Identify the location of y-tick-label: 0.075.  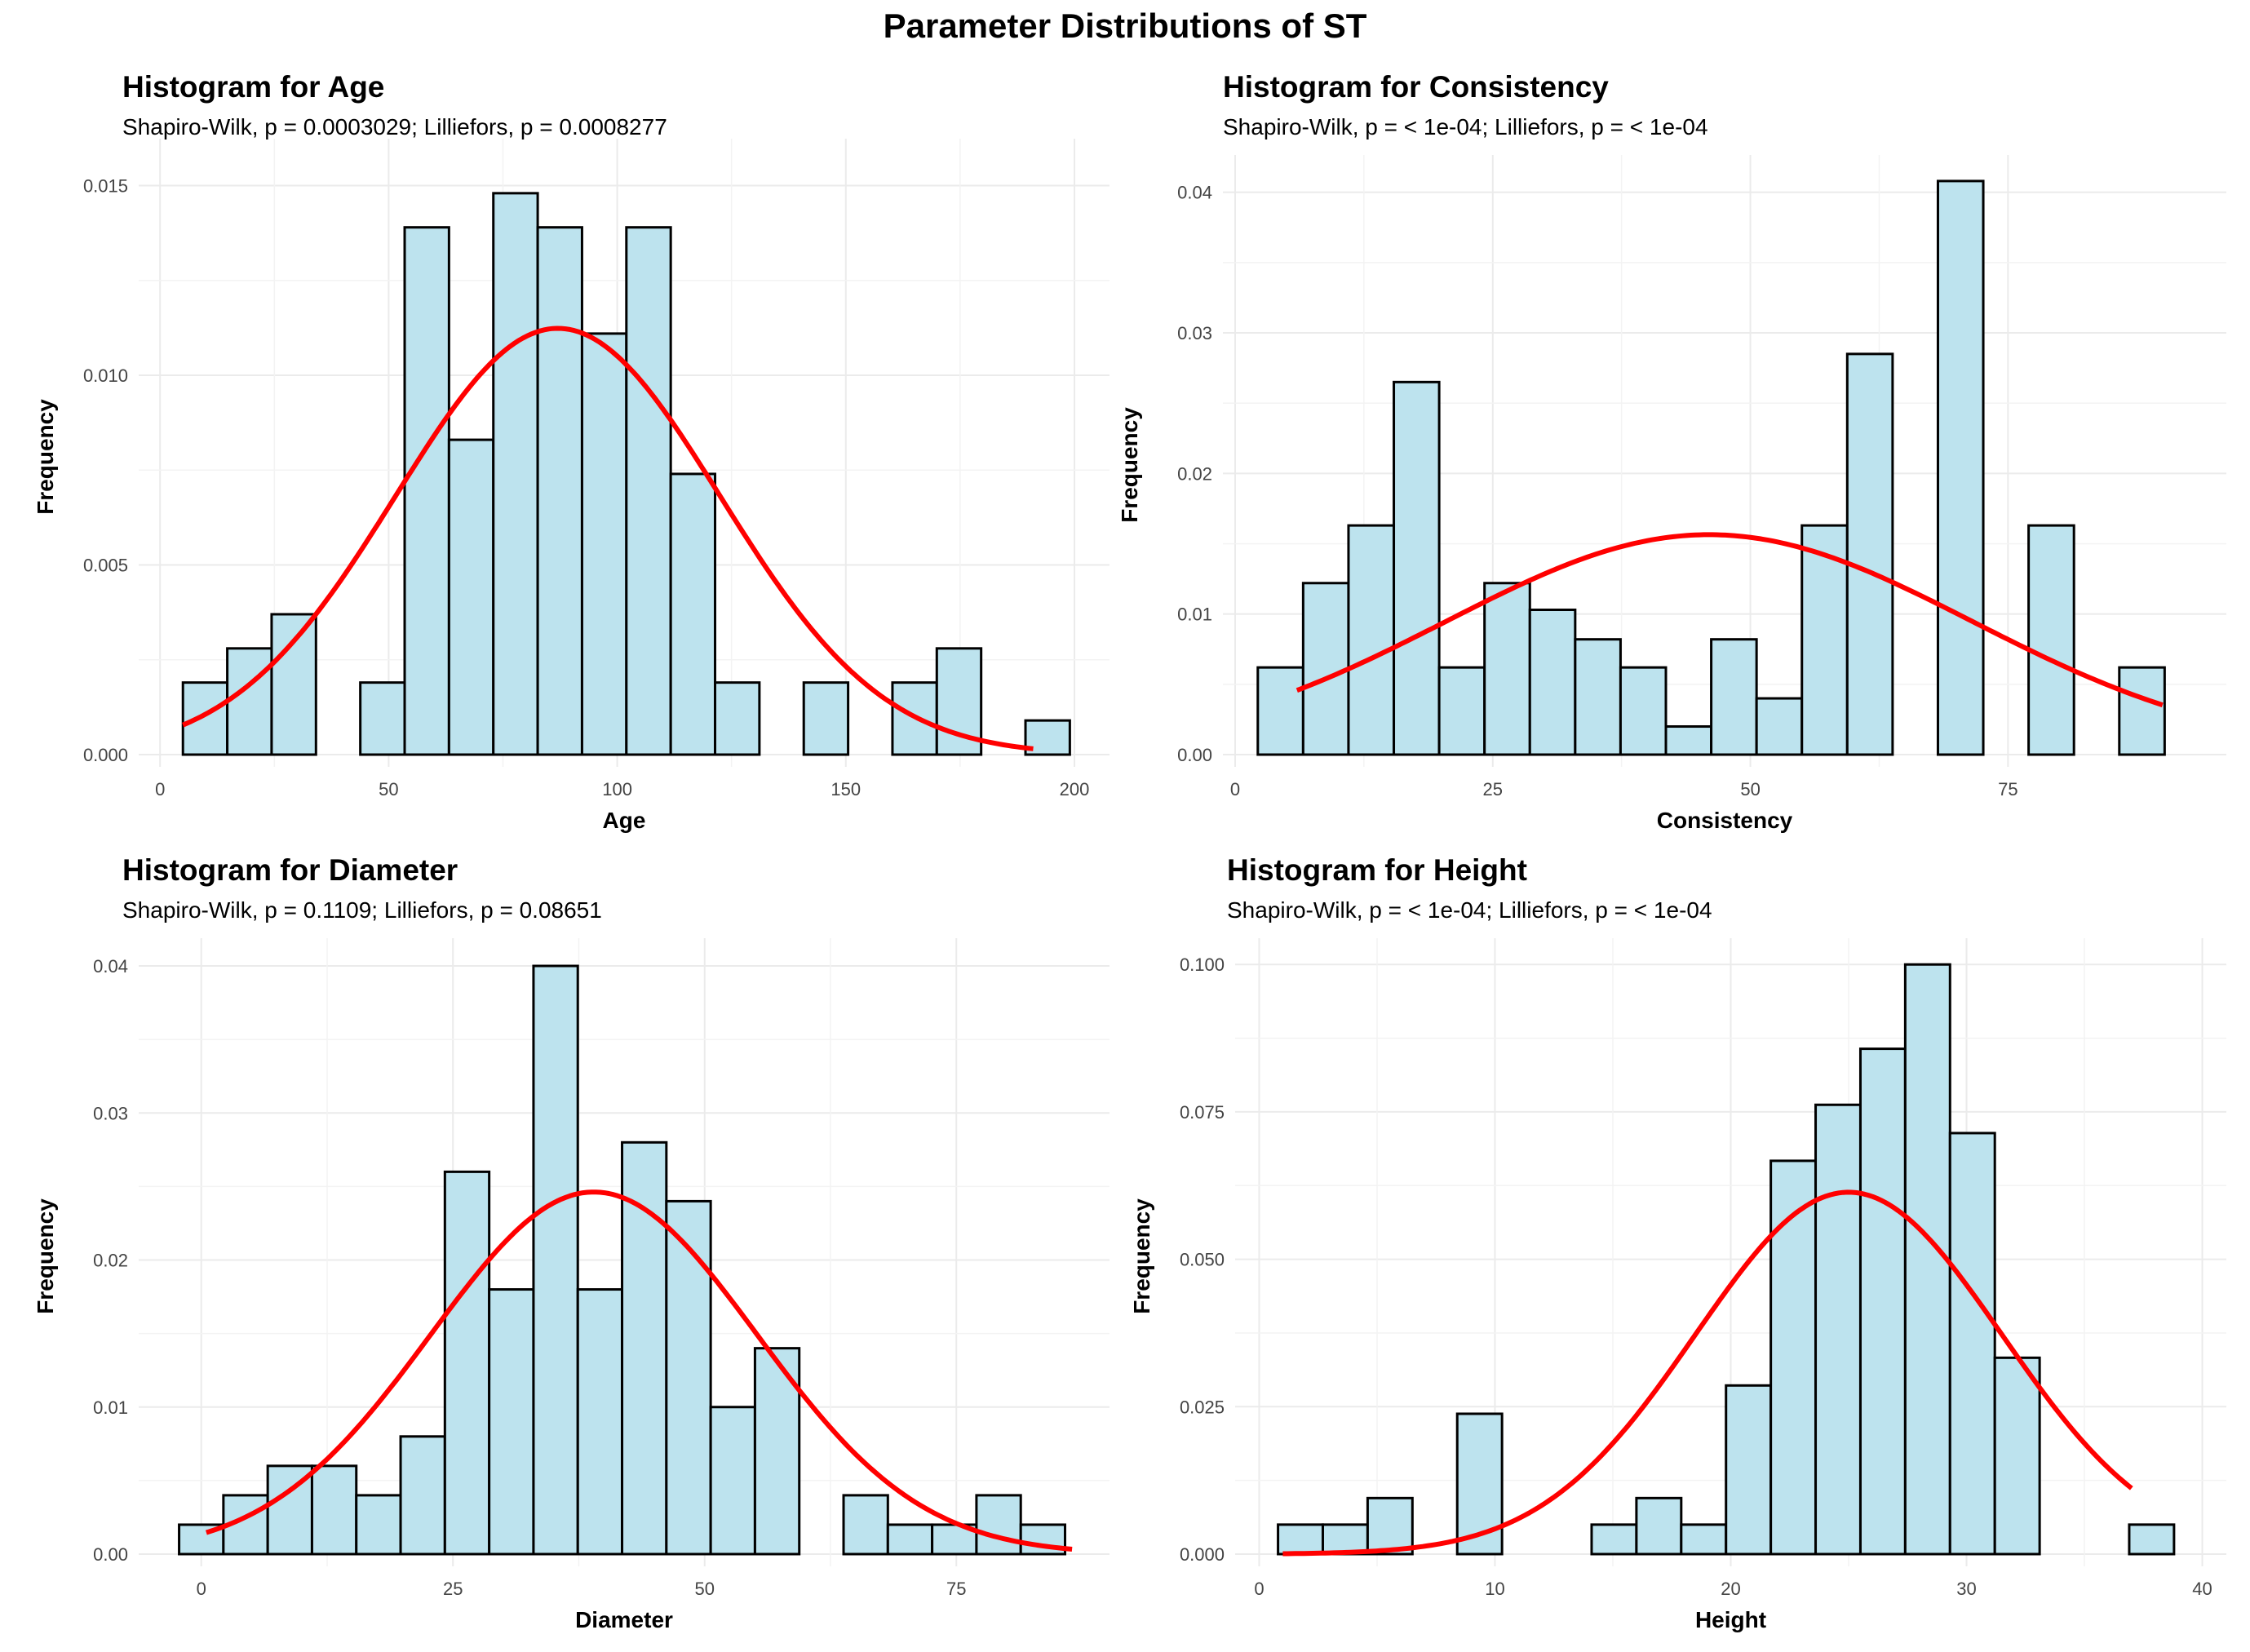
(1202, 1112).